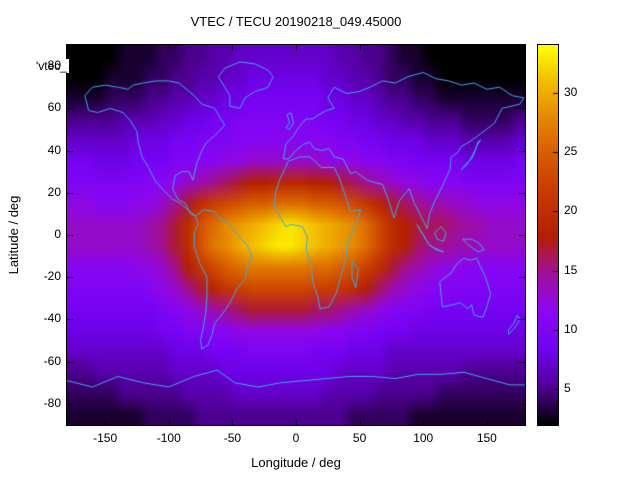 This screenshot has height=480, width=640. I want to click on colorbar-tick-label: 20, so click(571, 210).